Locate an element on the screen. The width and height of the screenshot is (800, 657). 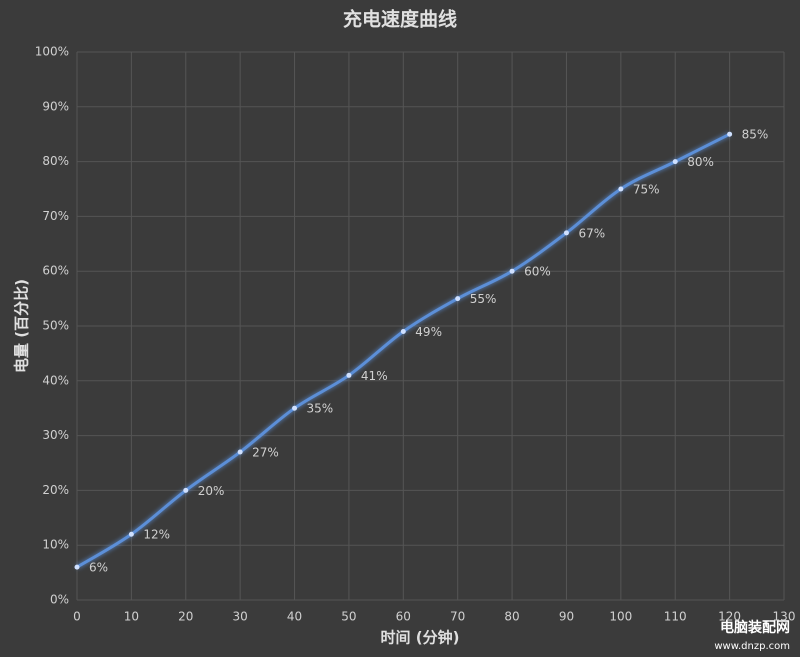
y-tick-label: 10% is located at coordinates (55, 545).